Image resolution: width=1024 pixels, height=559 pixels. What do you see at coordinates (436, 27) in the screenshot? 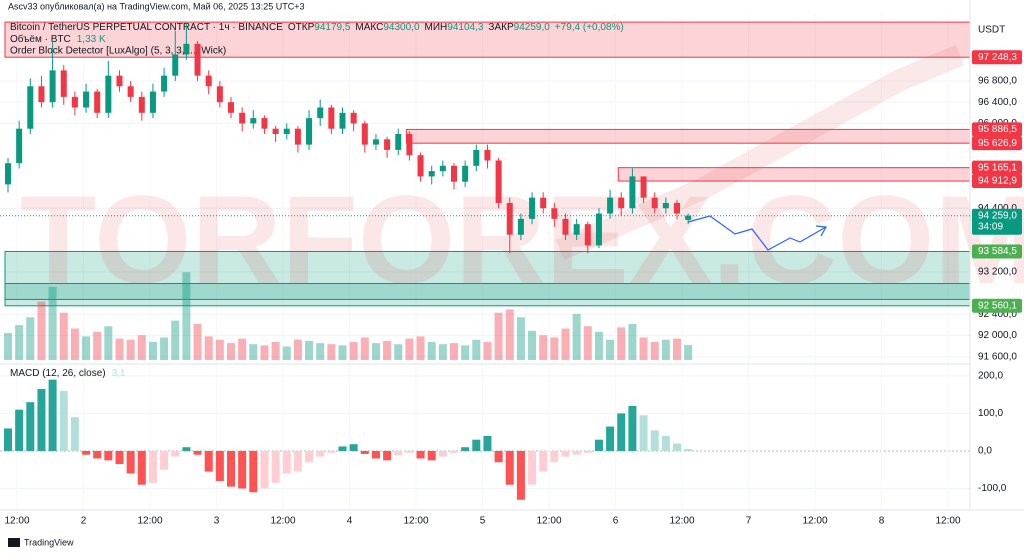
I see `ohlc-label: МИН` at bounding box center [436, 27].